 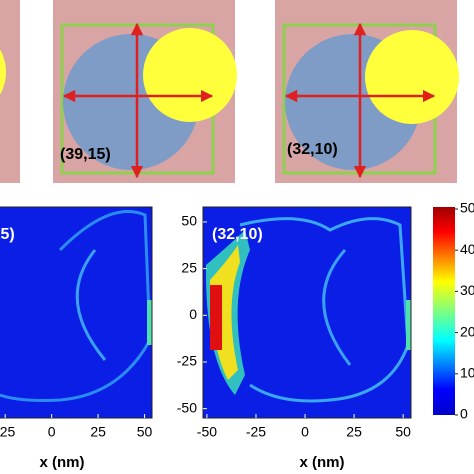 What do you see at coordinates (467, 331) in the screenshot?
I see `colorbar-tick-label: 20` at bounding box center [467, 331].